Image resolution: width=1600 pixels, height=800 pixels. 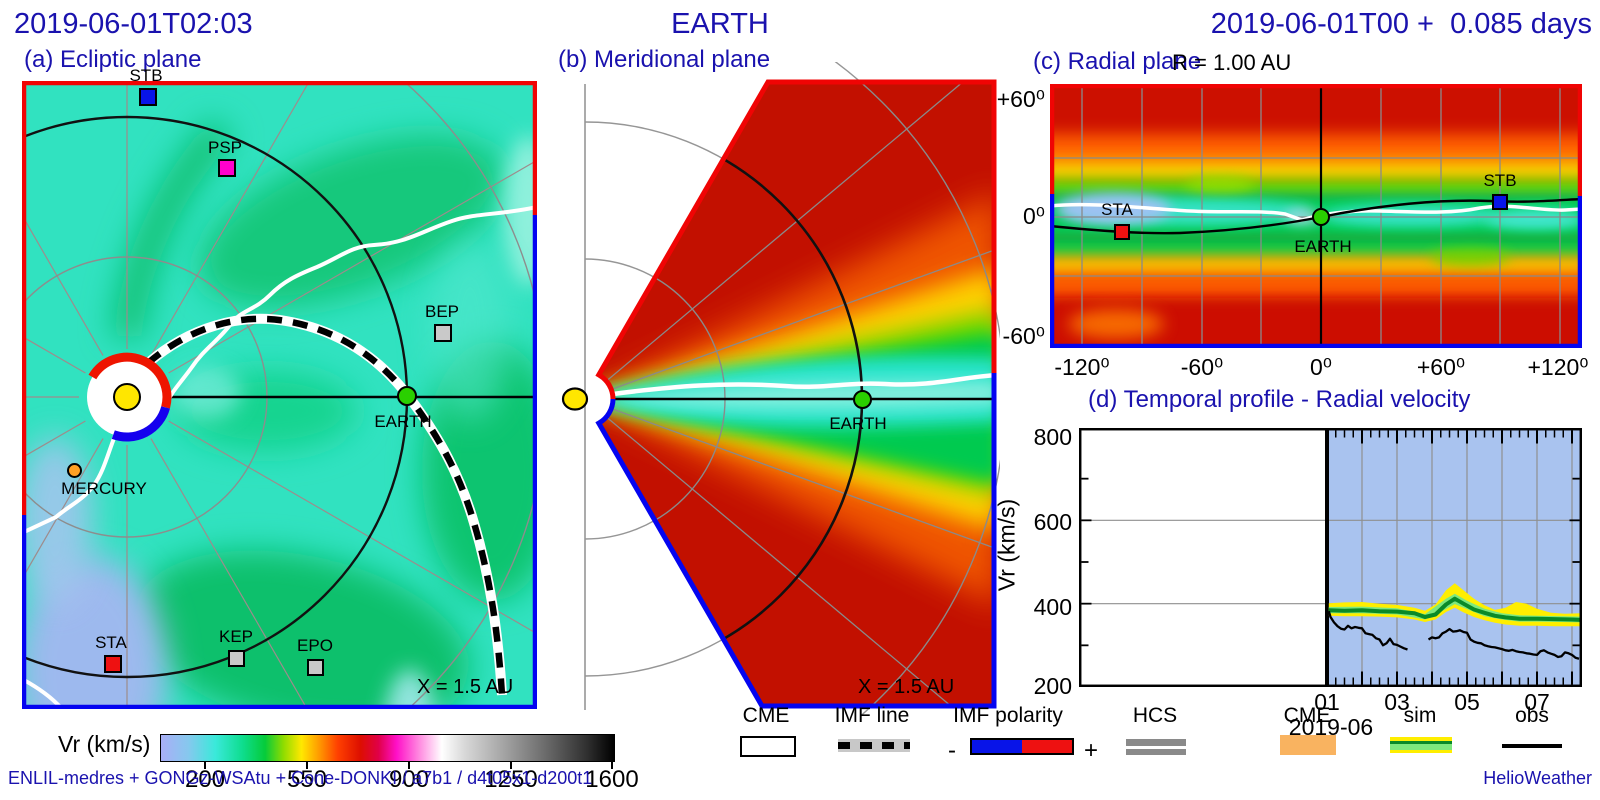 I want to click on imf-line-swatch, so click(x=874, y=745).